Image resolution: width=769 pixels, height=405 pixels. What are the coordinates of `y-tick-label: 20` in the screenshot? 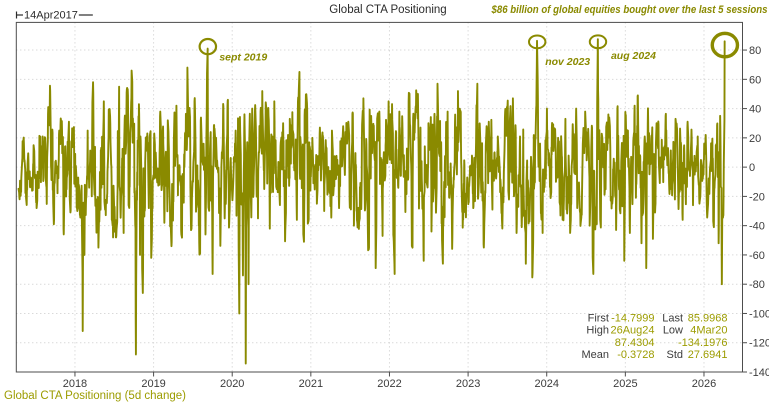 It's located at (755, 139).